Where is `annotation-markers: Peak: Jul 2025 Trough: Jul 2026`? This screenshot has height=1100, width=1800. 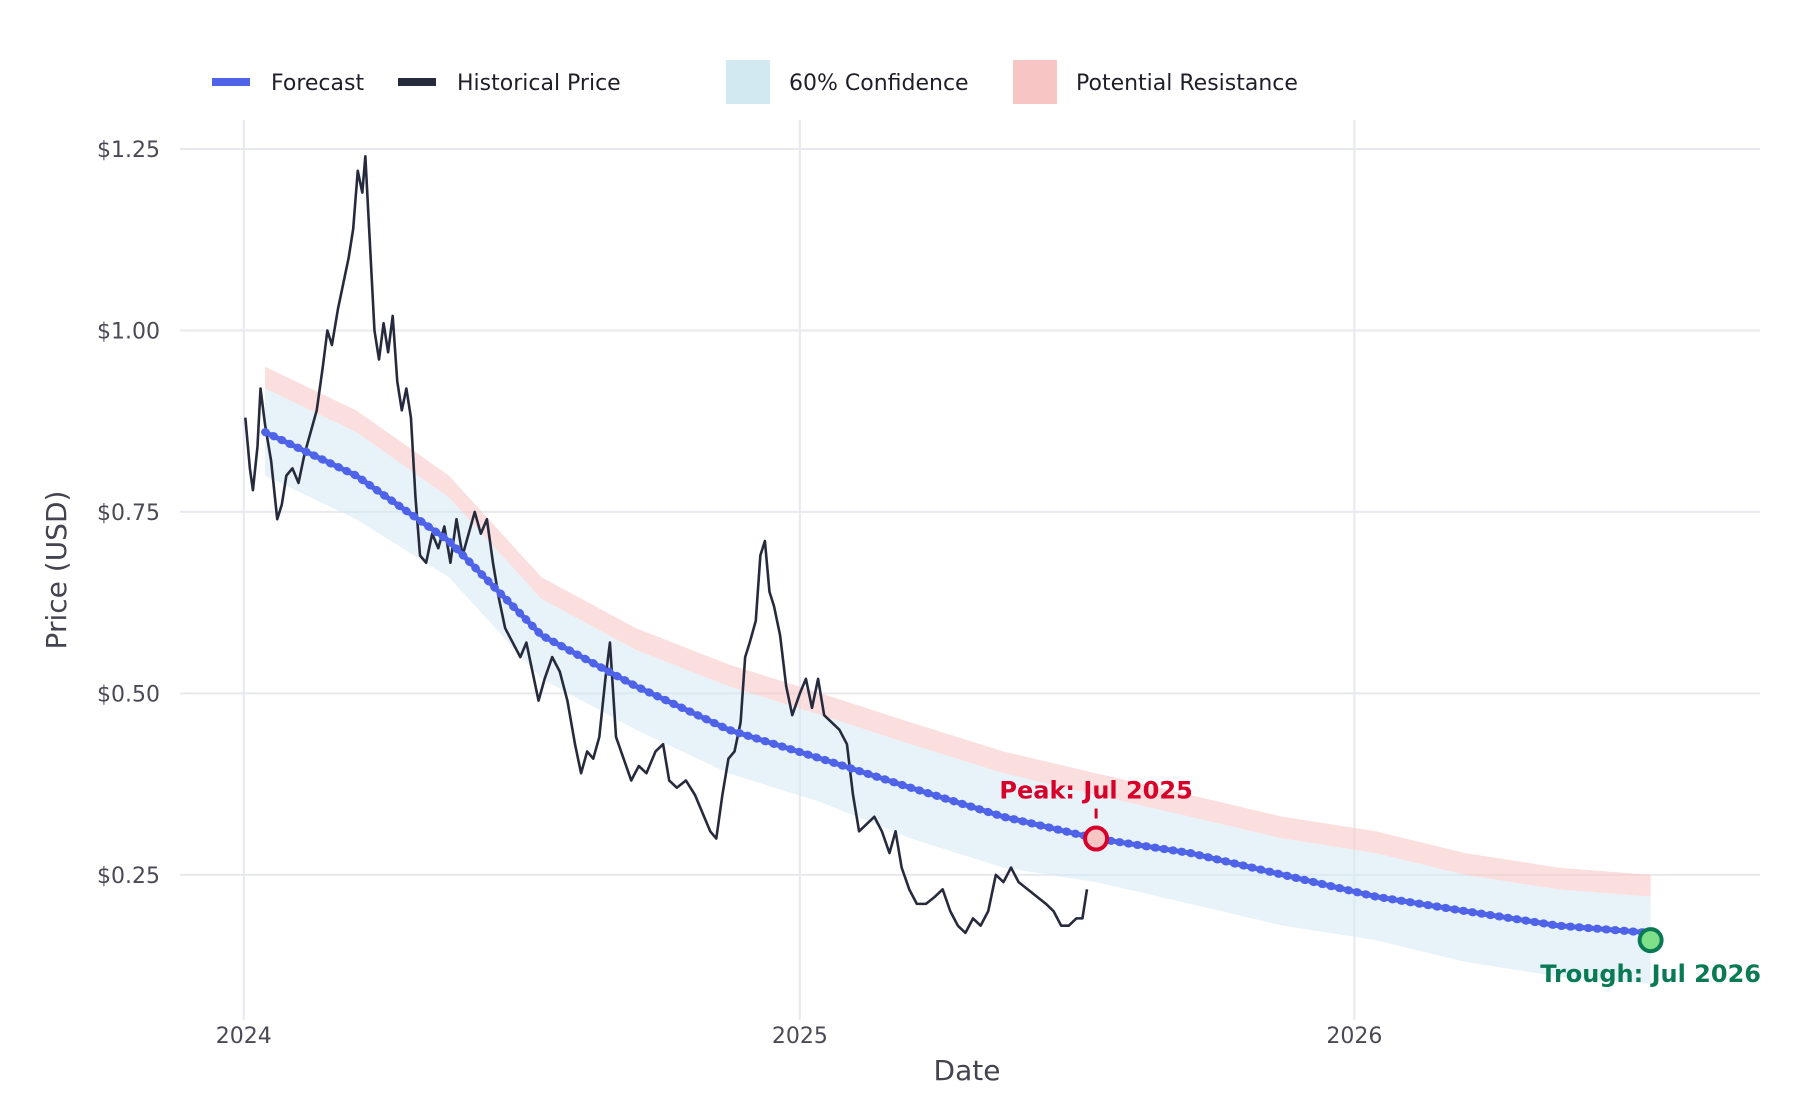 annotation-markers: Peak: Jul 2025 Trough: Jul 2026 is located at coordinates (1380, 883).